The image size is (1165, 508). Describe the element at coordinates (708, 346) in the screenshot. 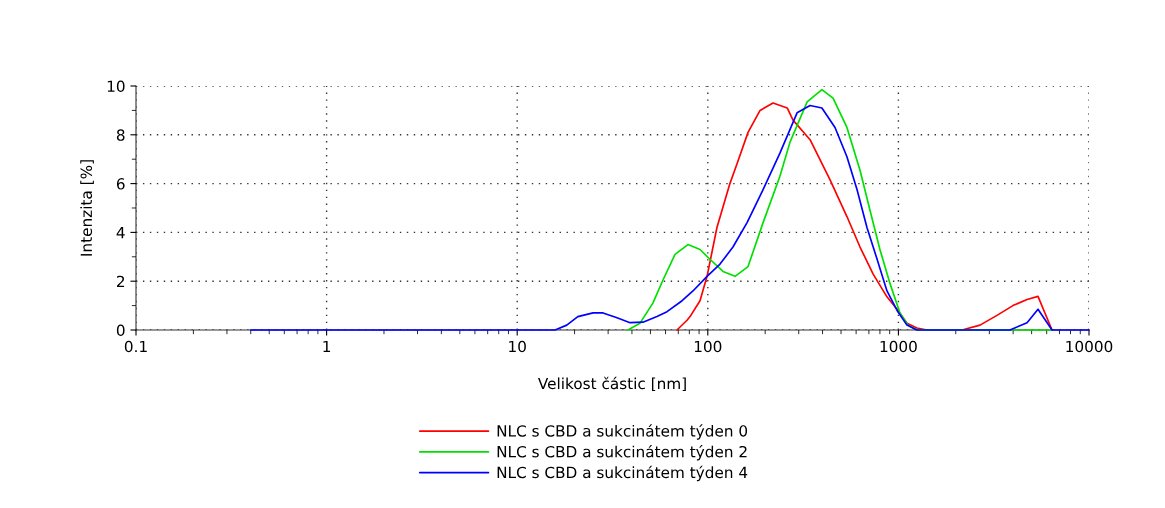

I see `x-tick-label: 100` at that location.